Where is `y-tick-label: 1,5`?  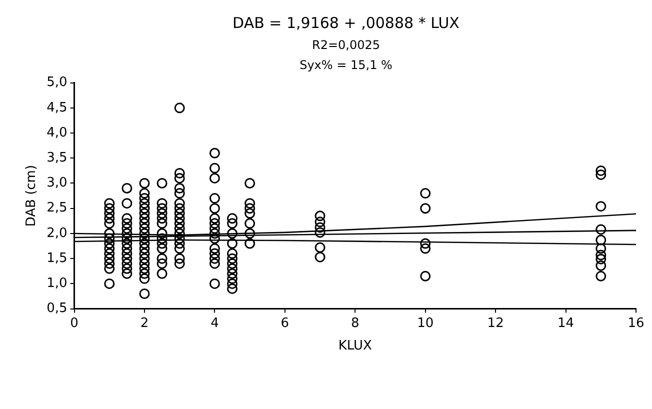
y-tick-label: 1,5 is located at coordinates (57, 258).